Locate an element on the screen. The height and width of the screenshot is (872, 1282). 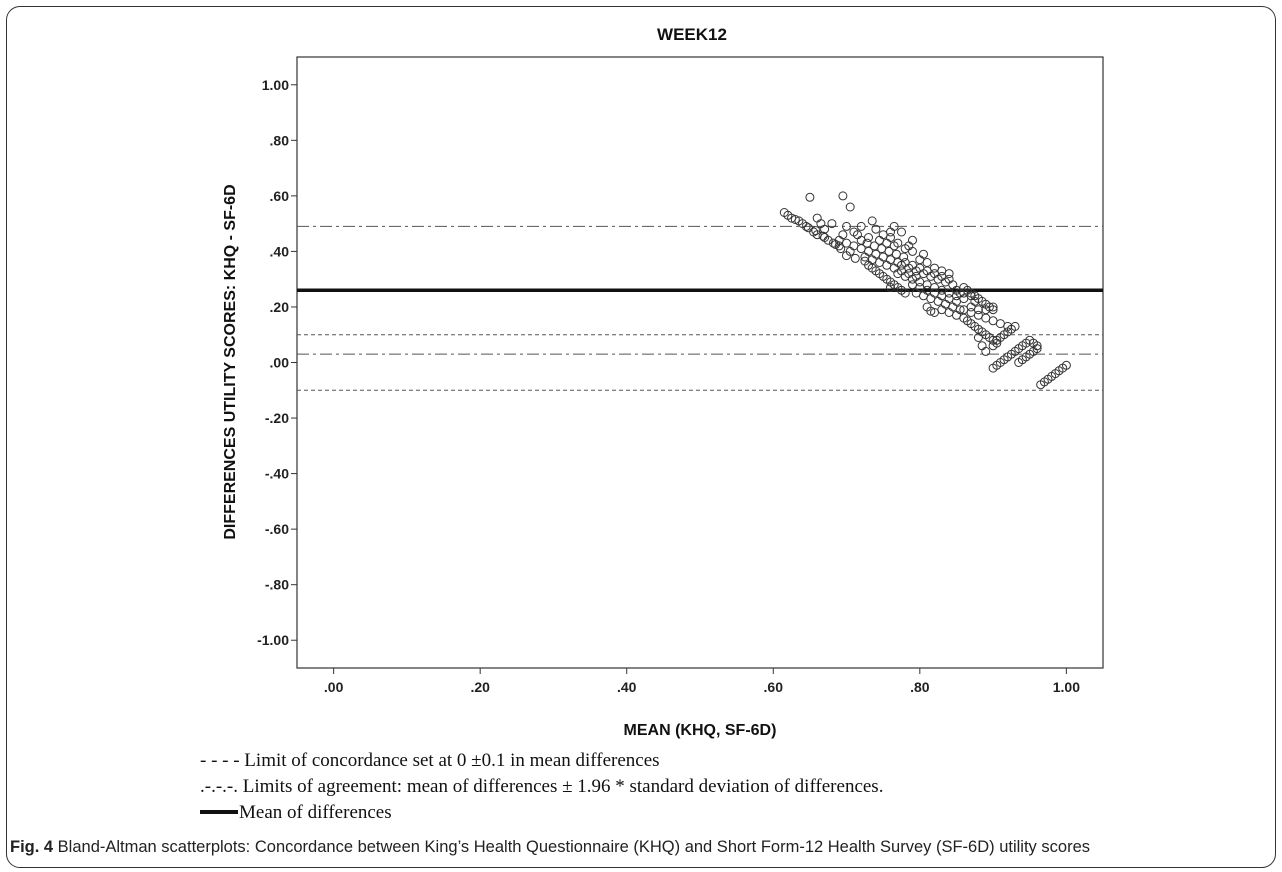
x-tick-label: .20 is located at coordinates (480, 687).